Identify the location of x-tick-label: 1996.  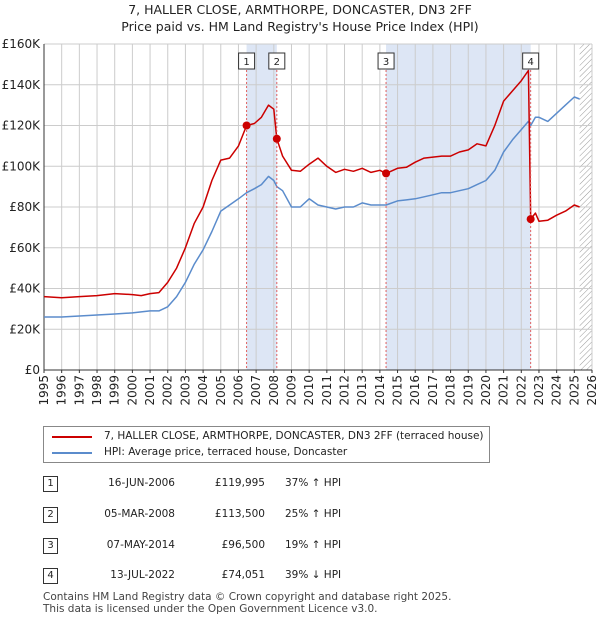
(62, 390).